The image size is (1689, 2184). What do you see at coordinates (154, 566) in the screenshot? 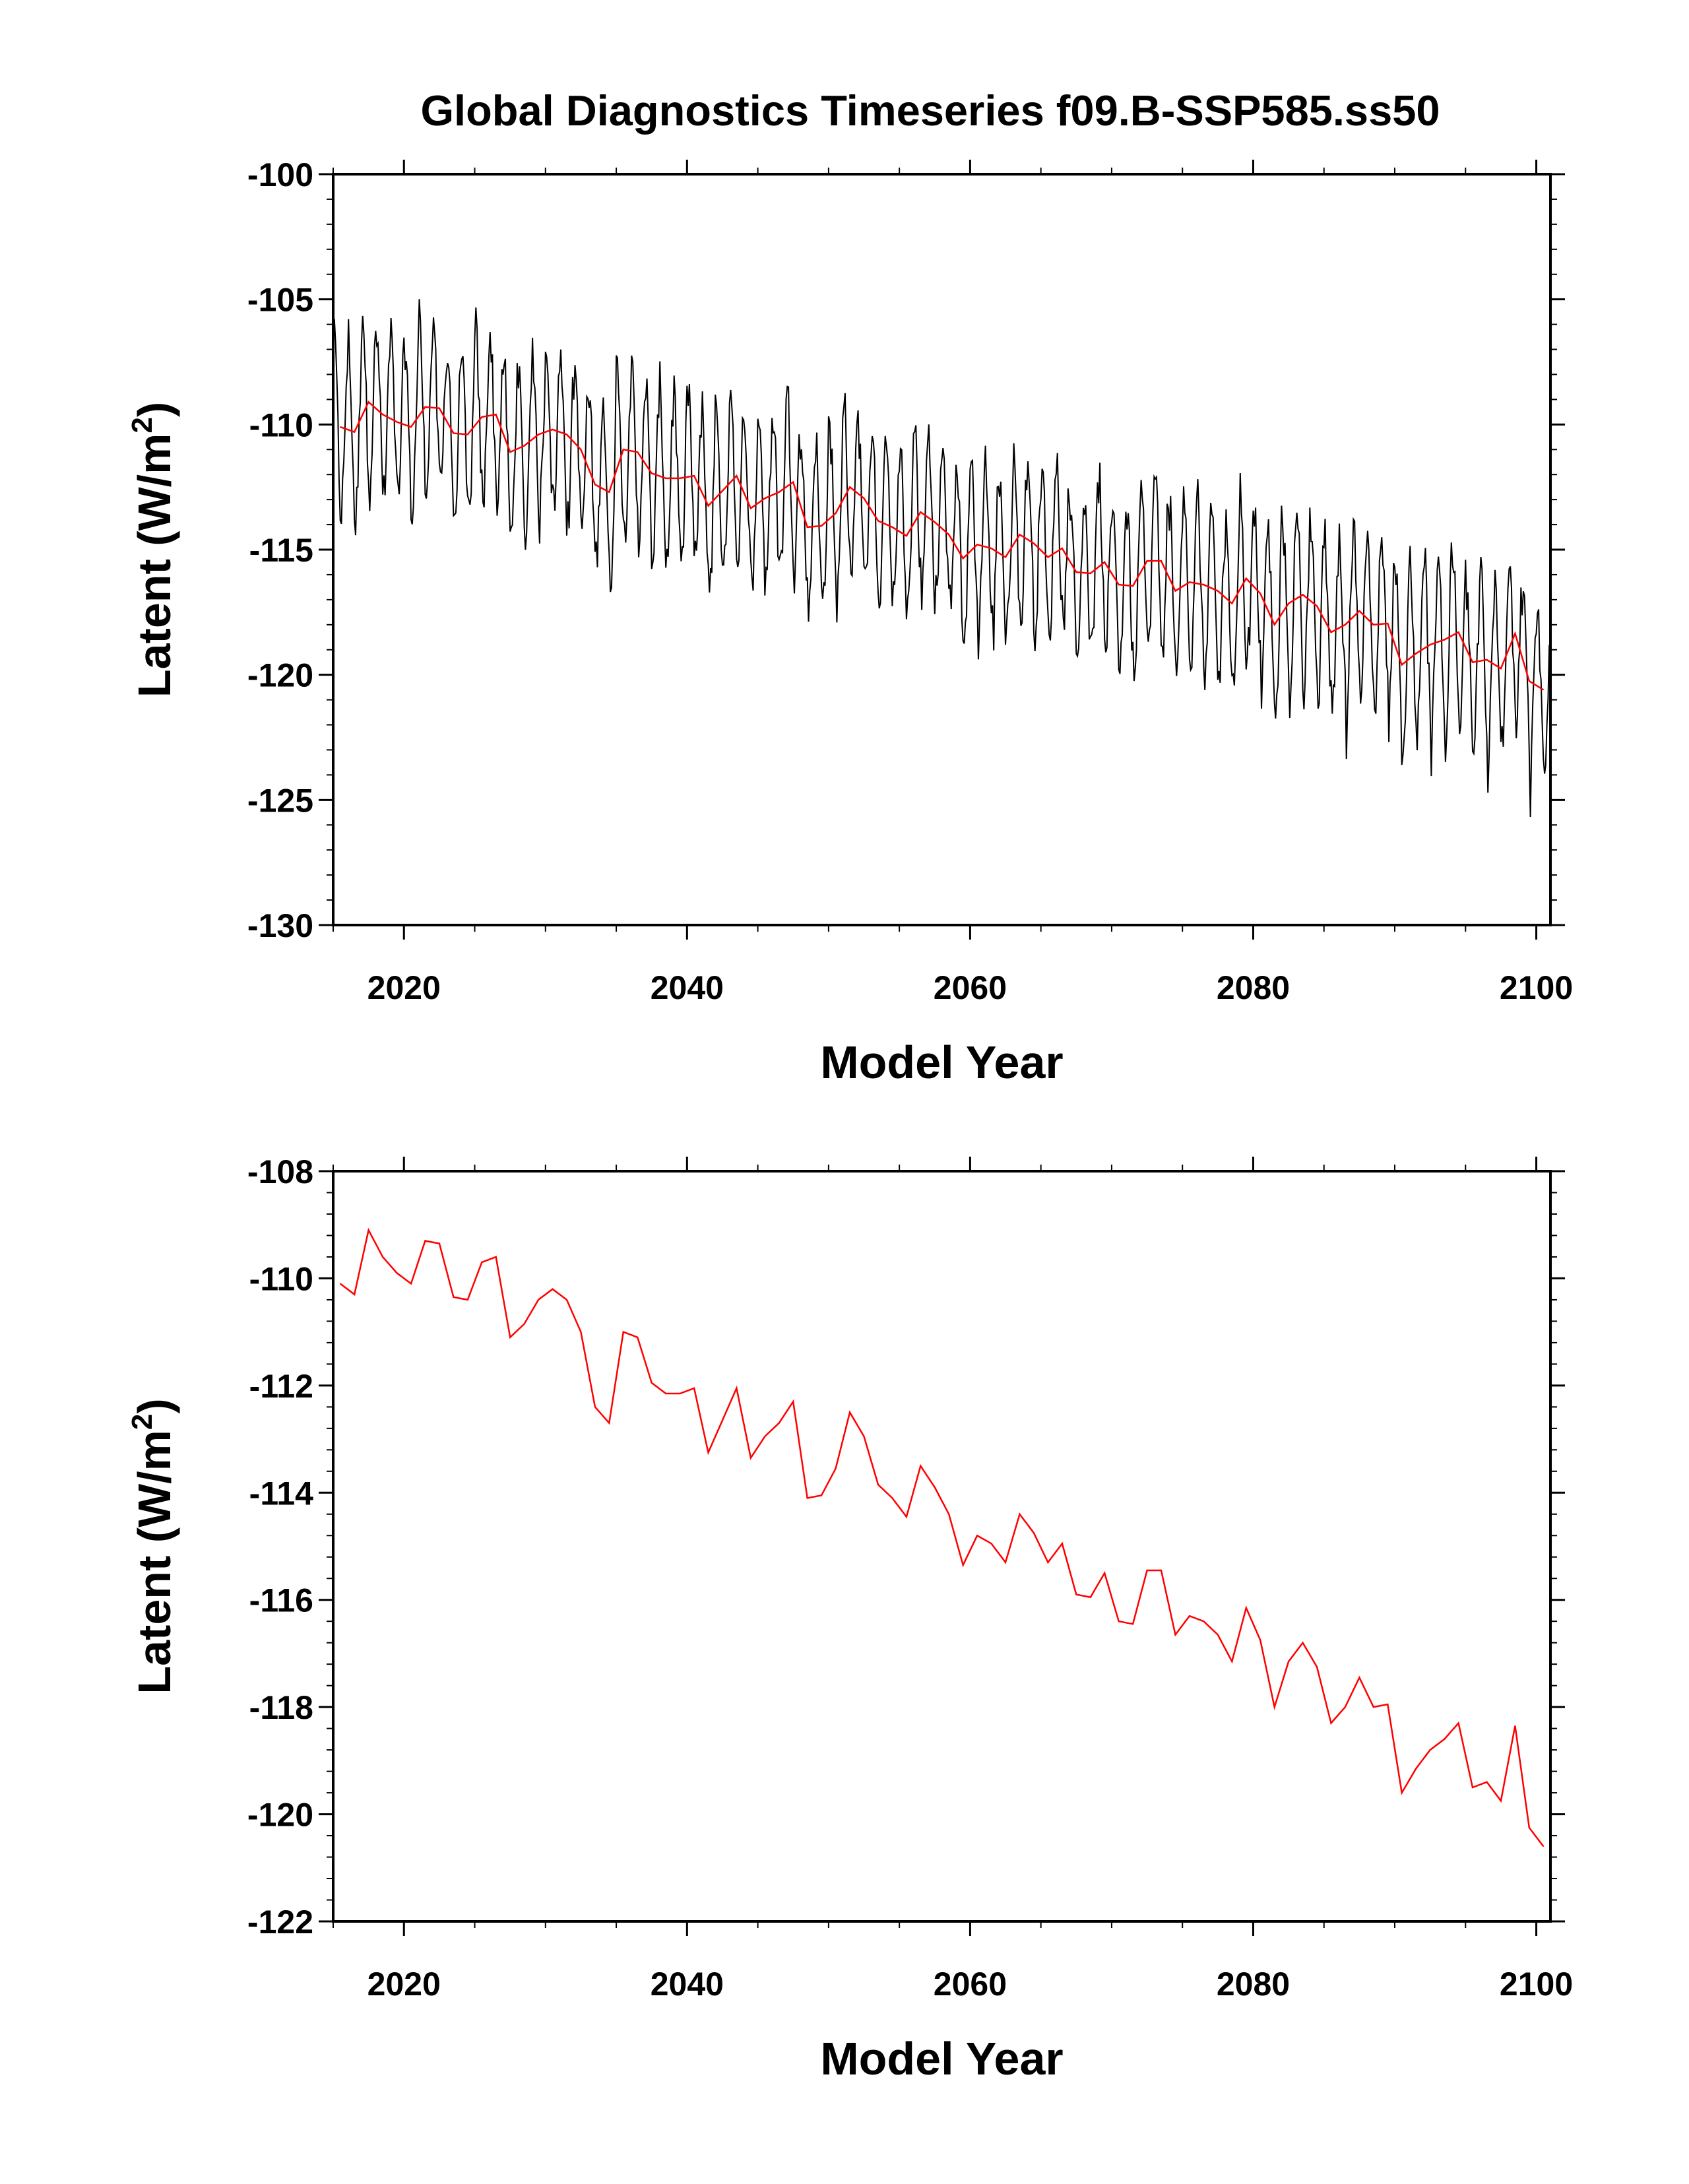
I see `top-y-axis-label-text: Latent (W/m` at bounding box center [154, 566].